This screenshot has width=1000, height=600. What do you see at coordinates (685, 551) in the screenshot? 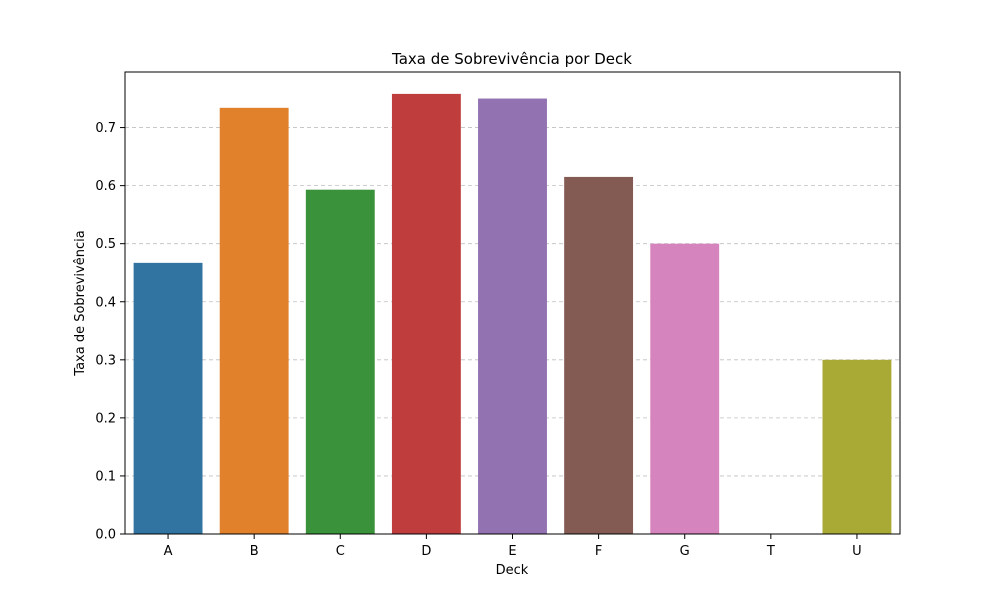
I see `x-tick-label: G` at bounding box center [685, 551].